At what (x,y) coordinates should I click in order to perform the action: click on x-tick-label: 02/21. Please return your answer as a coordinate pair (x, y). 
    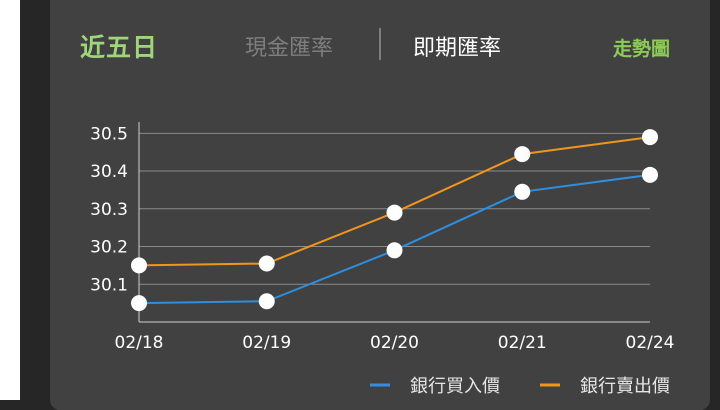
    Looking at the image, I should click on (522, 343).